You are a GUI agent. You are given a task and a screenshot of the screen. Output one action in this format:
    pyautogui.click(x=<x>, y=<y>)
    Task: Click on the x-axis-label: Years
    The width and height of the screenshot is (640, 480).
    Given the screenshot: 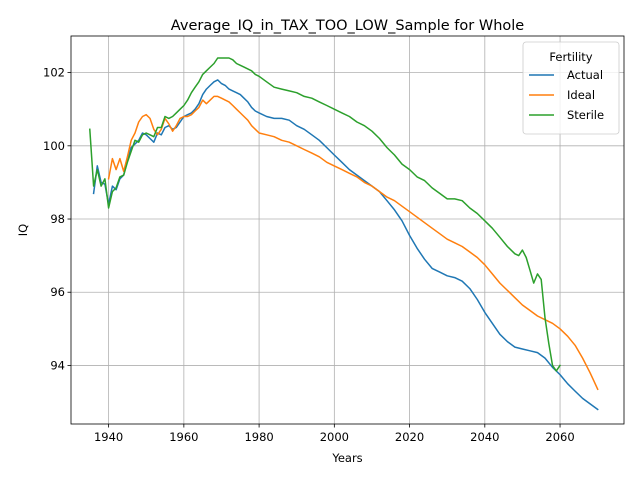 What is the action you would take?
    pyautogui.click(x=346, y=458)
    